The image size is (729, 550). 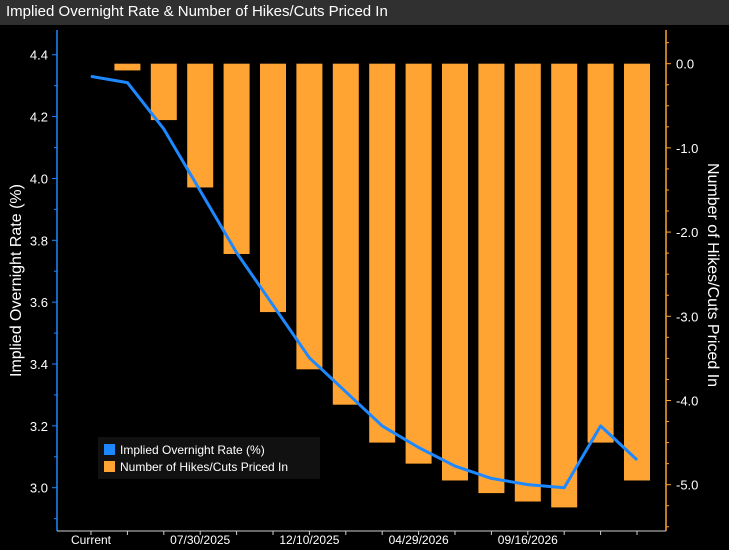 What do you see at coordinates (109, 466) in the screenshot?
I see `legend-swatch-bar` at bounding box center [109, 466].